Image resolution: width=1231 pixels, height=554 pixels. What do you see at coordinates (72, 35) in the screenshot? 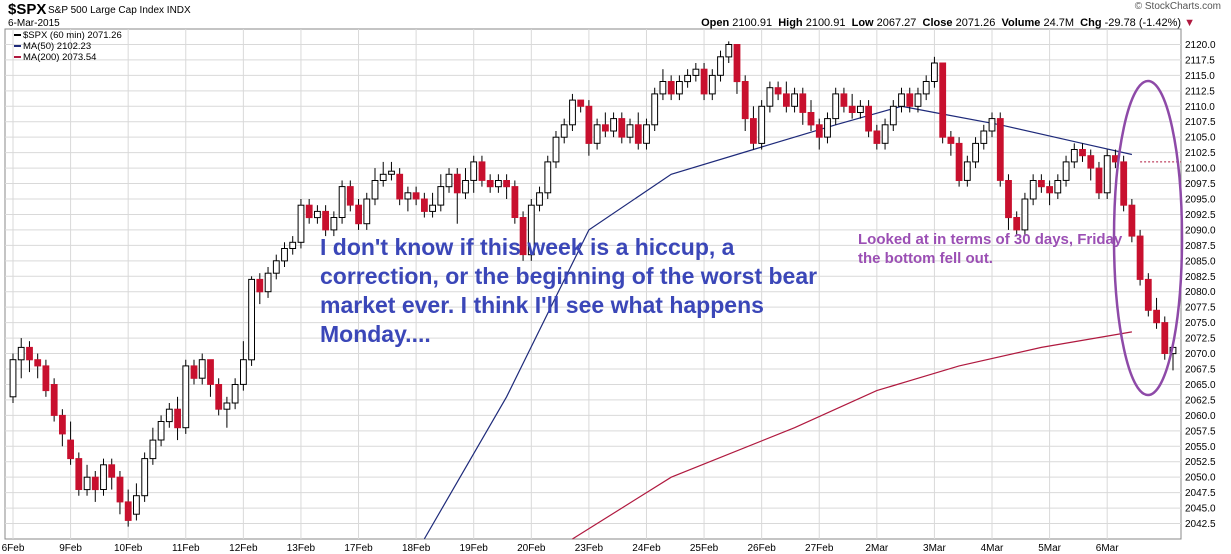
I see `legend-price-label: $SPX (60 min) 2071.26` at bounding box center [72, 35].